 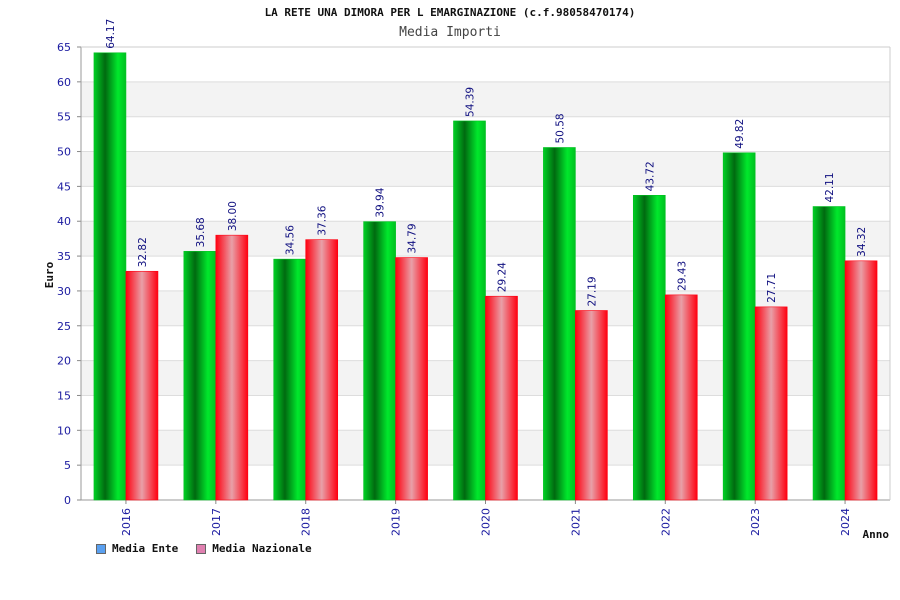 I want to click on x-tick-label: 2023, so click(x=755, y=522).